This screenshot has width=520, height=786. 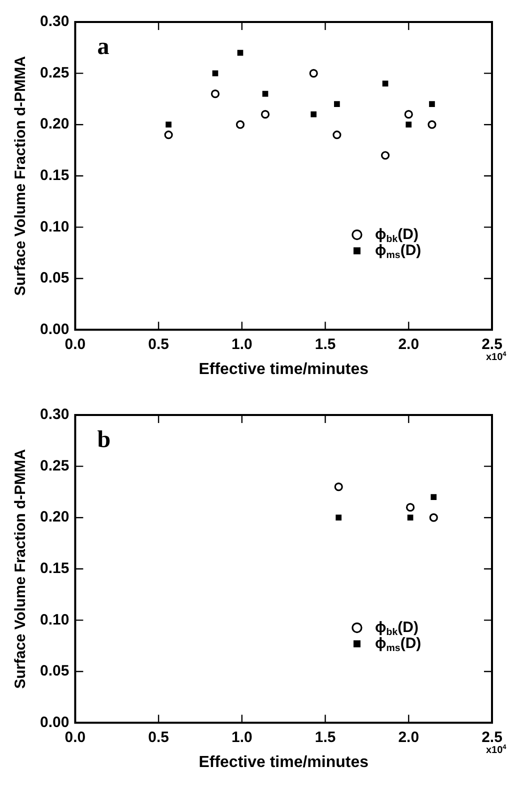 I want to click on text: b, so click(x=104, y=440).